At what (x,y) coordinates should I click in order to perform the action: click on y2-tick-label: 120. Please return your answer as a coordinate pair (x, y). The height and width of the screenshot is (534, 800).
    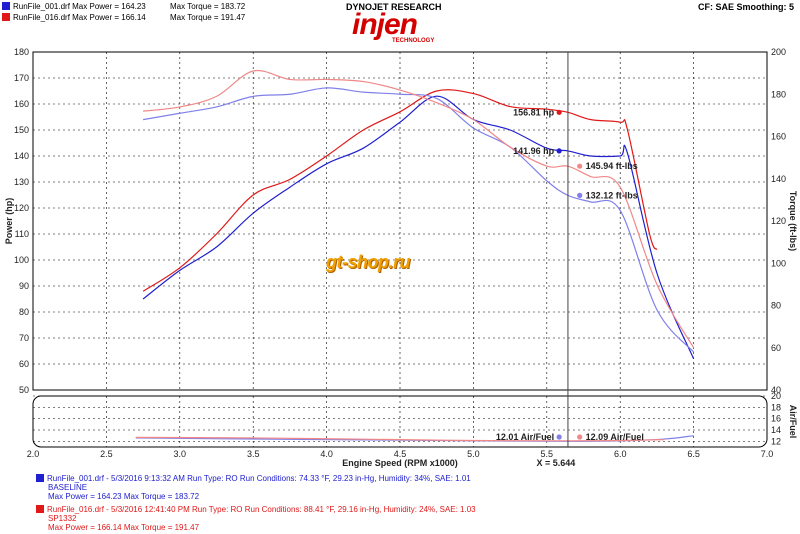
    Looking at the image, I should click on (778, 221).